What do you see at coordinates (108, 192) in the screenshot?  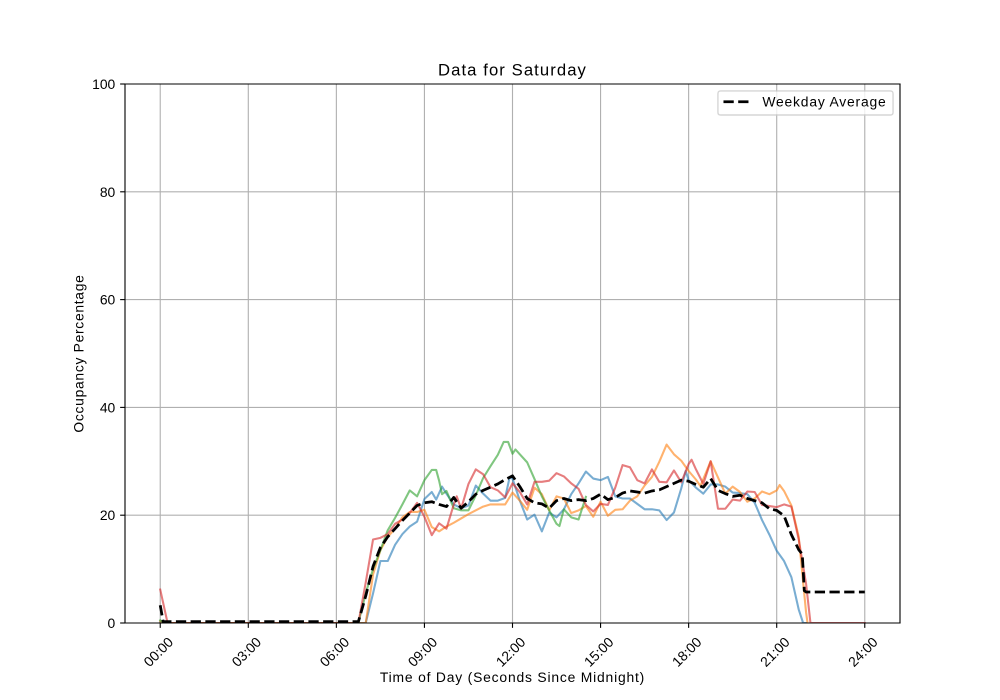 I see `svg-text: 80` at bounding box center [108, 192].